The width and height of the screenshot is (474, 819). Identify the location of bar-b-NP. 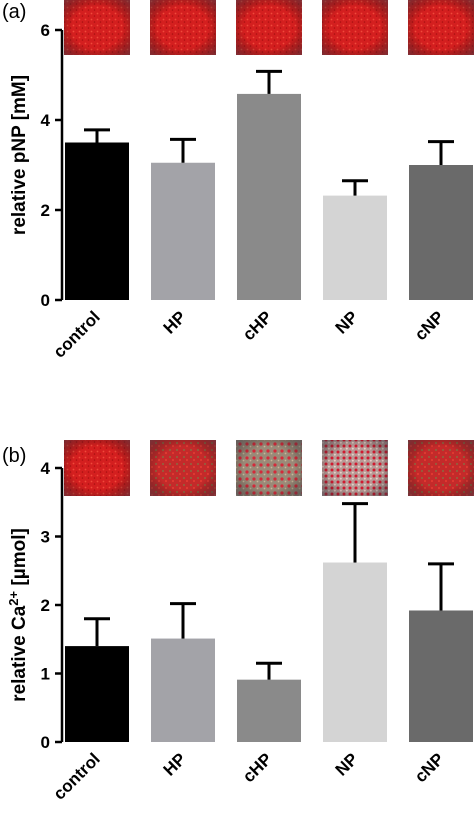
(355, 652).